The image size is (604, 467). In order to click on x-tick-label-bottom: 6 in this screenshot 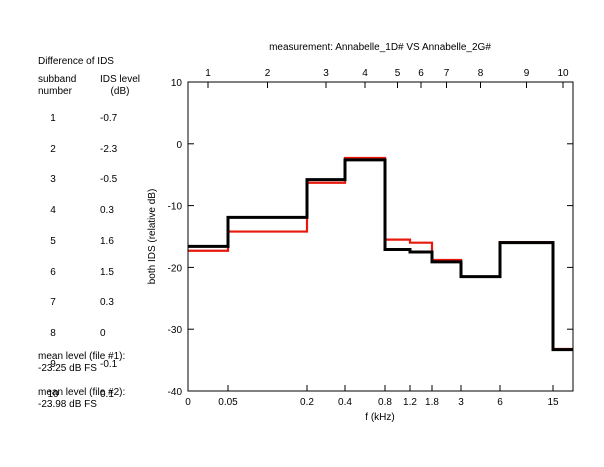, I will do `click(500, 402)`.